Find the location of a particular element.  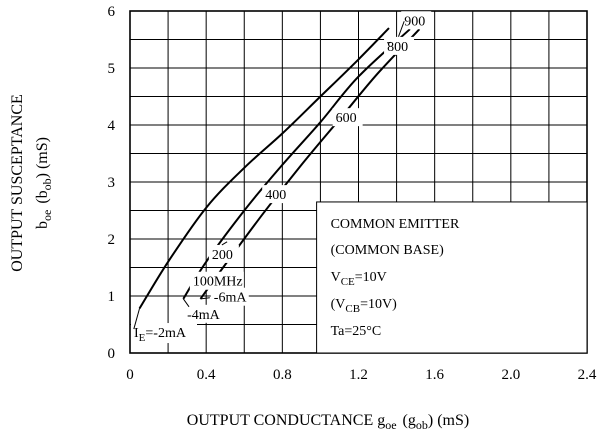

frequency-label: 200 is located at coordinates (222, 255).